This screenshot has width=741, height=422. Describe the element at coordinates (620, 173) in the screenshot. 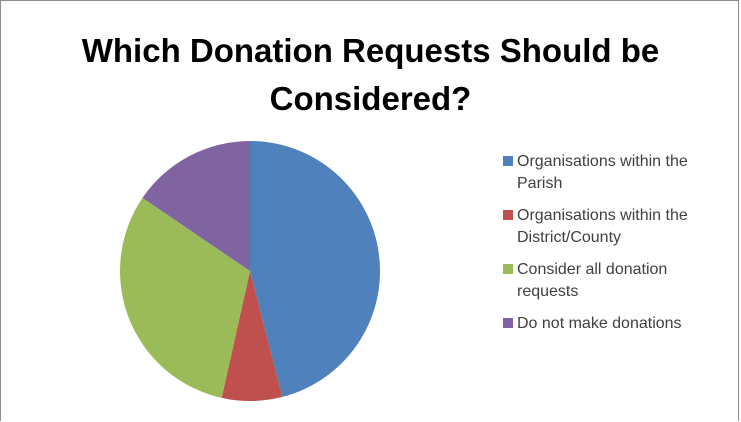

I see `legend-item-parish: Organisations within the Parish` at that location.